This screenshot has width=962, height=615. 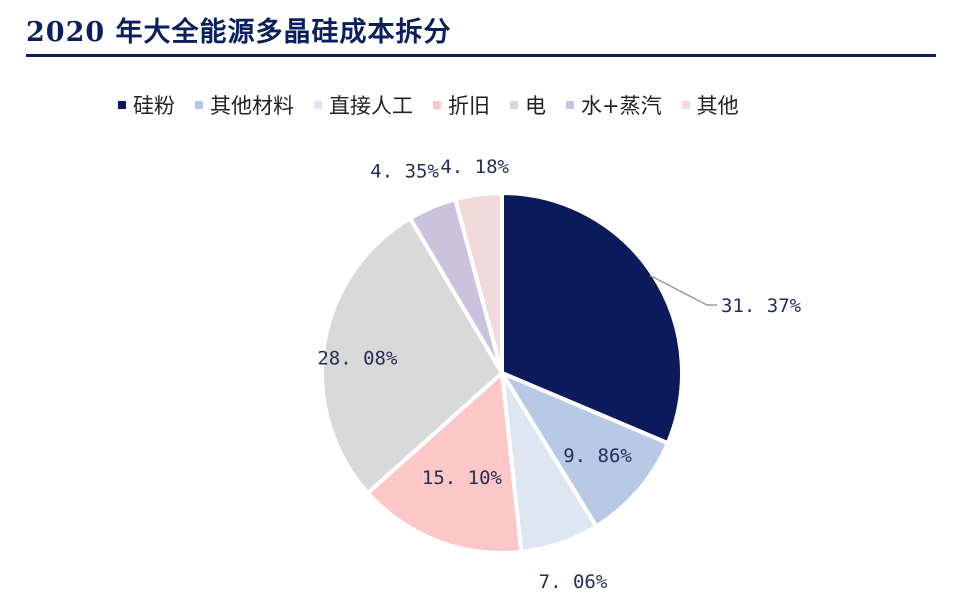 I want to click on legend-label-6: 其他, so click(x=717, y=106).